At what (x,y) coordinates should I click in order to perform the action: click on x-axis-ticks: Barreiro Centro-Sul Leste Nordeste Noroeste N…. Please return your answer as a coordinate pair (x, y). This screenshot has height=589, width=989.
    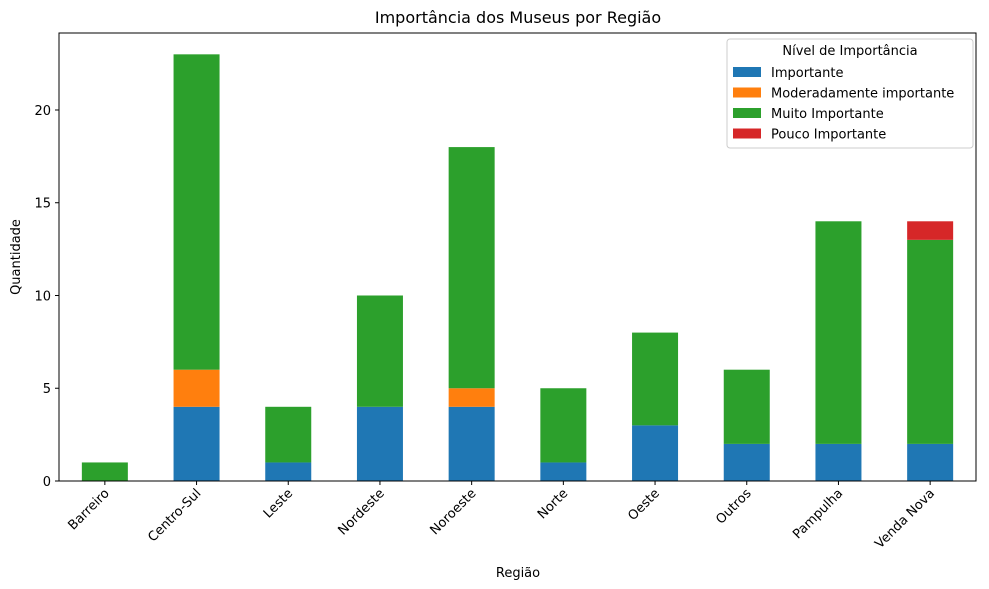
    Looking at the image, I should click on (502, 516).